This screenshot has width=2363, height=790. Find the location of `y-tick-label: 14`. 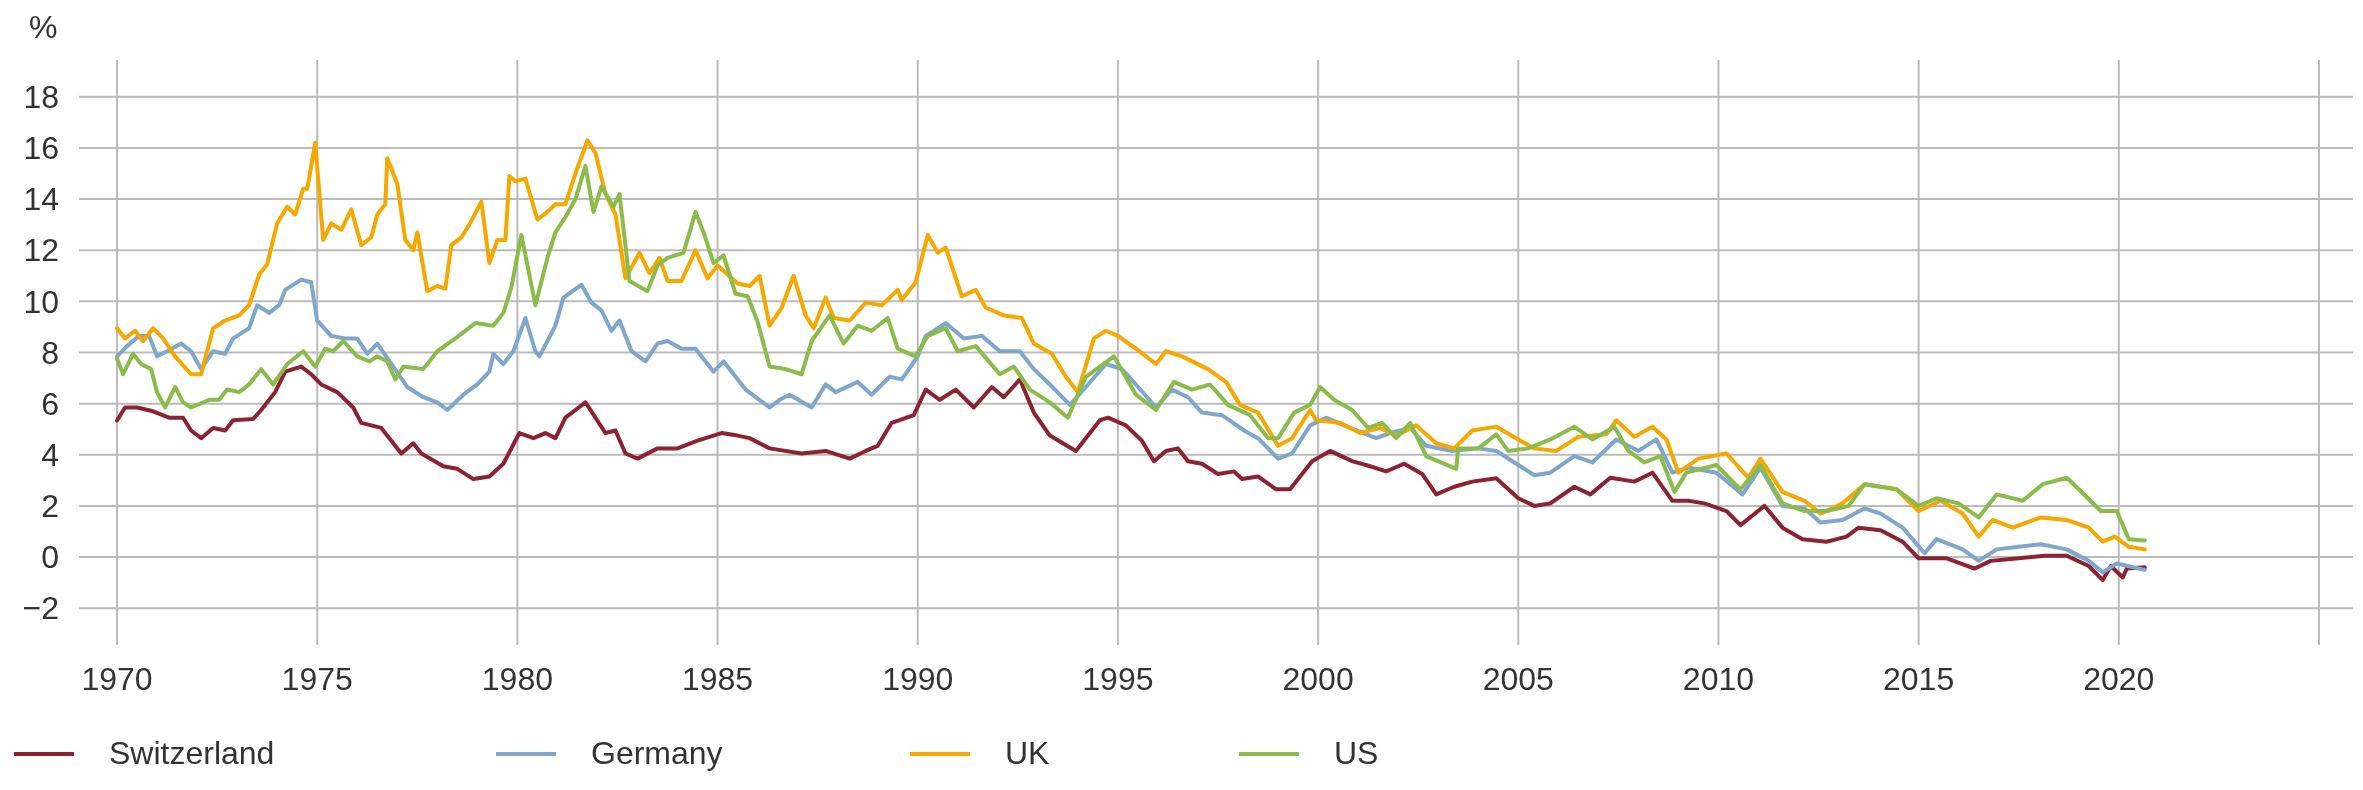

y-tick-label: 14 is located at coordinates (41, 199).